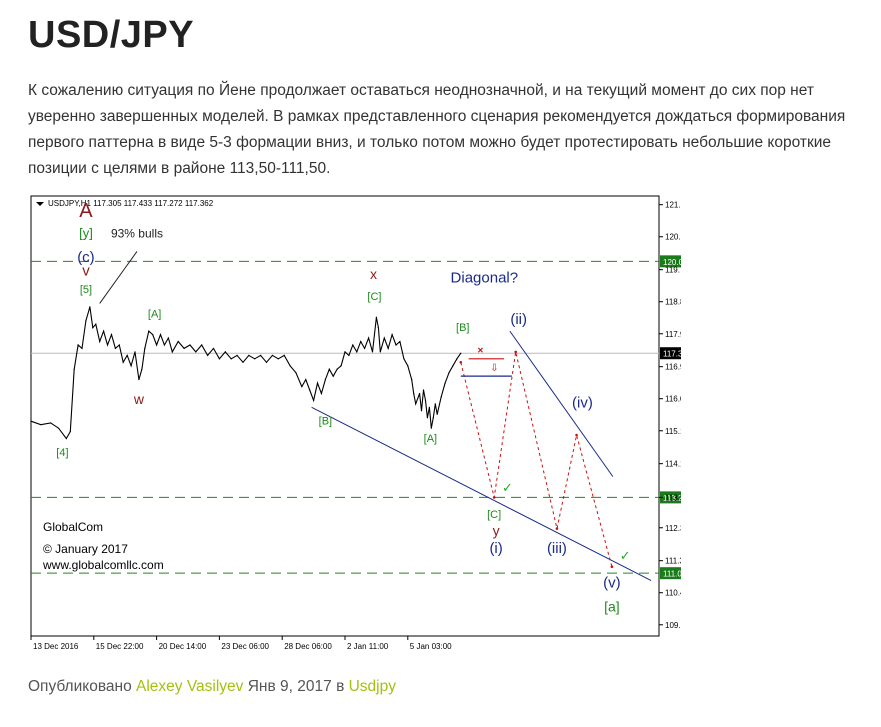 The width and height of the screenshot is (881, 727). Describe the element at coordinates (139, 399) in the screenshot. I see `wave-label-8: w` at that location.